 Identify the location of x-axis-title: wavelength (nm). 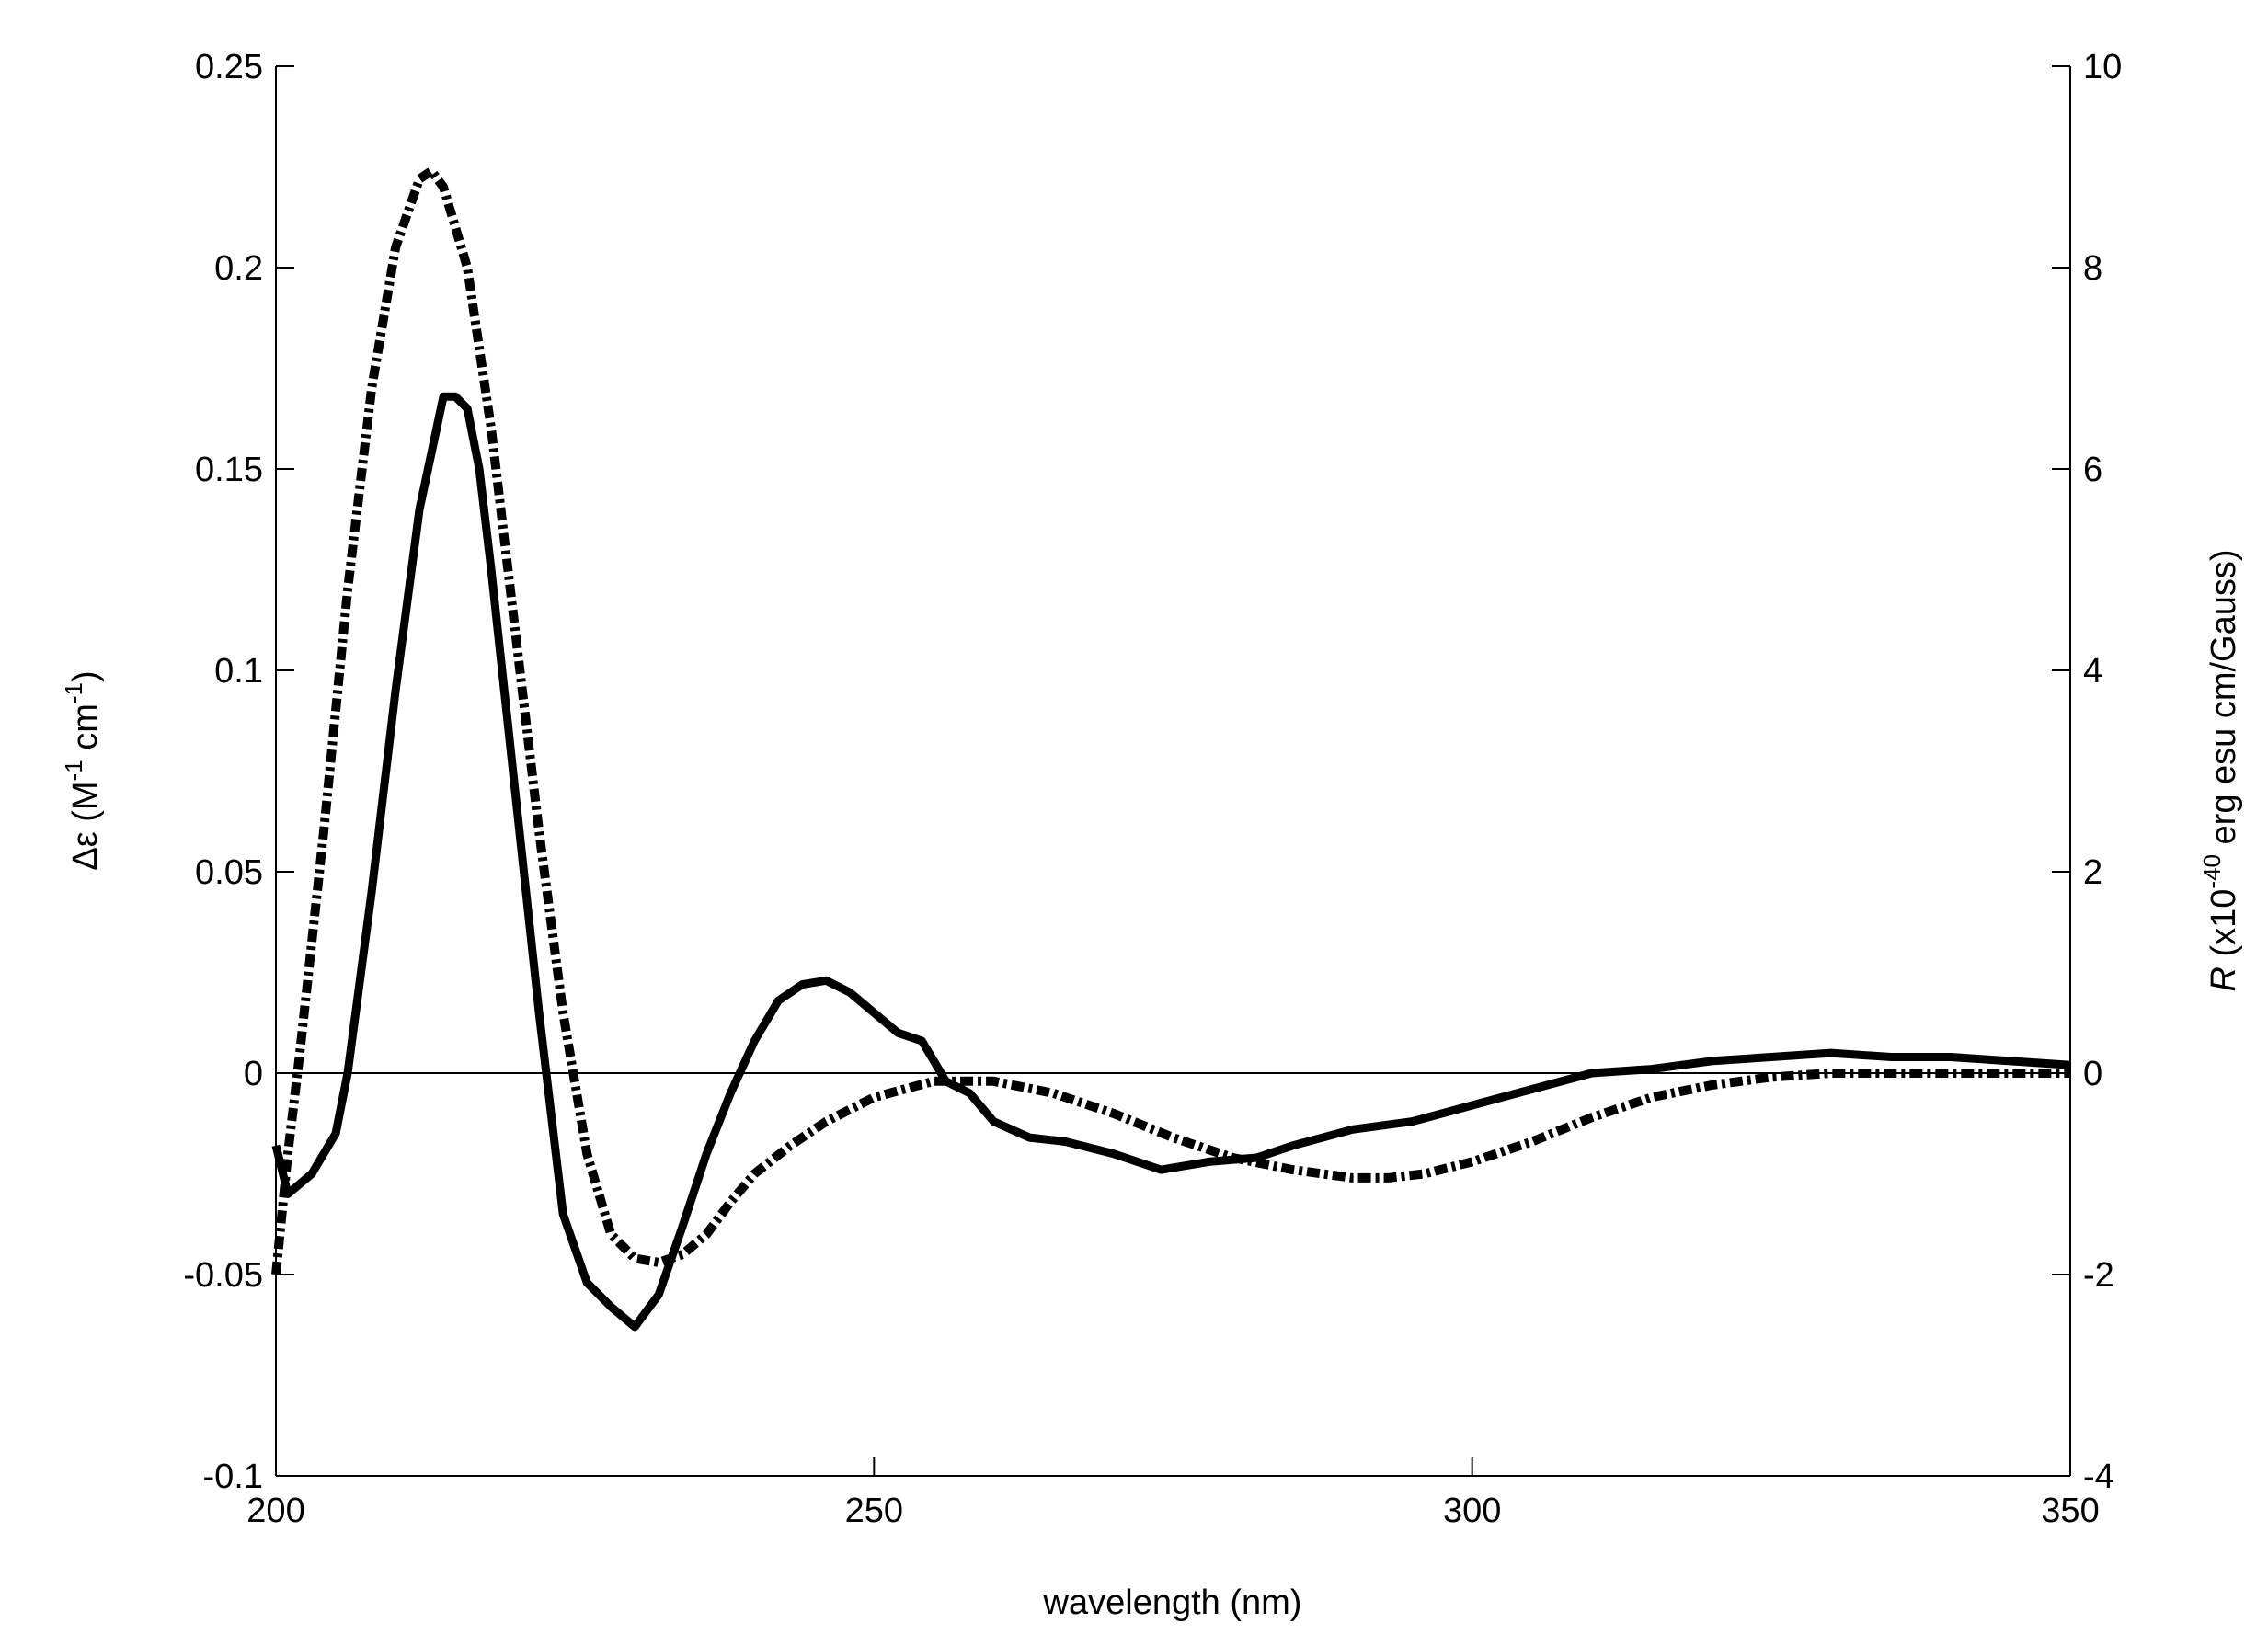
(1172, 1602).